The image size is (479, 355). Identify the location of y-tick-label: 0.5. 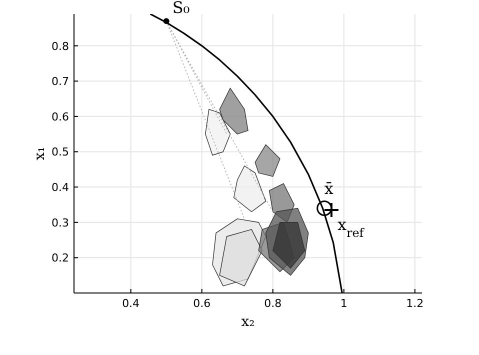
(60, 152).